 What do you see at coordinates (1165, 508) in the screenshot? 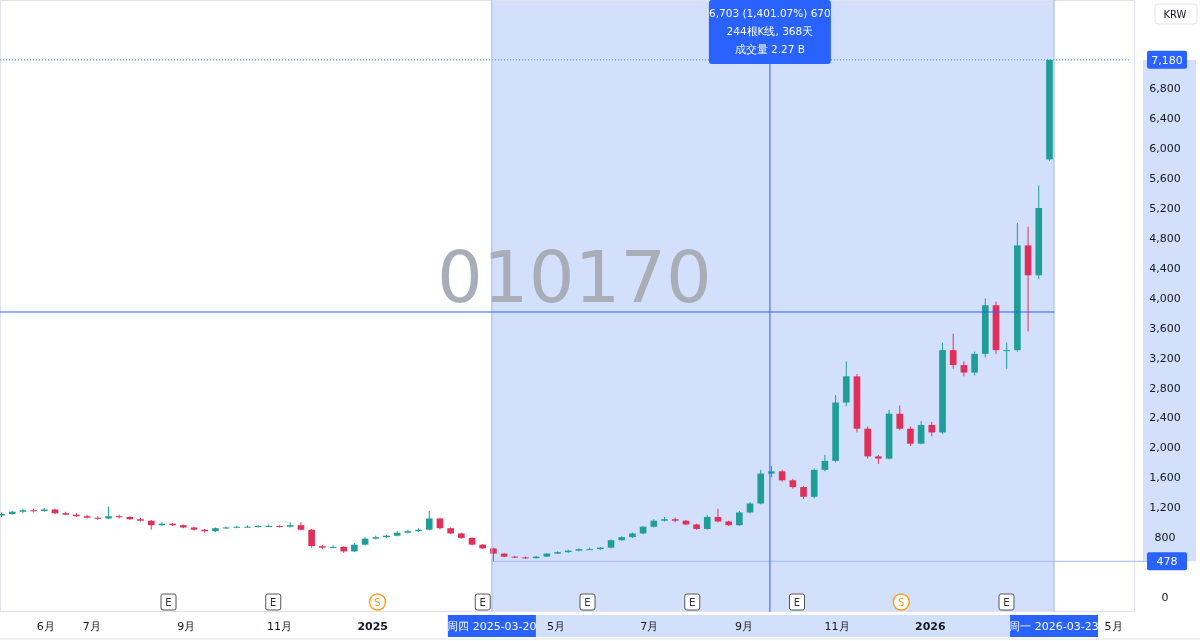
I see `y-tick-label: 1,200` at bounding box center [1165, 508].